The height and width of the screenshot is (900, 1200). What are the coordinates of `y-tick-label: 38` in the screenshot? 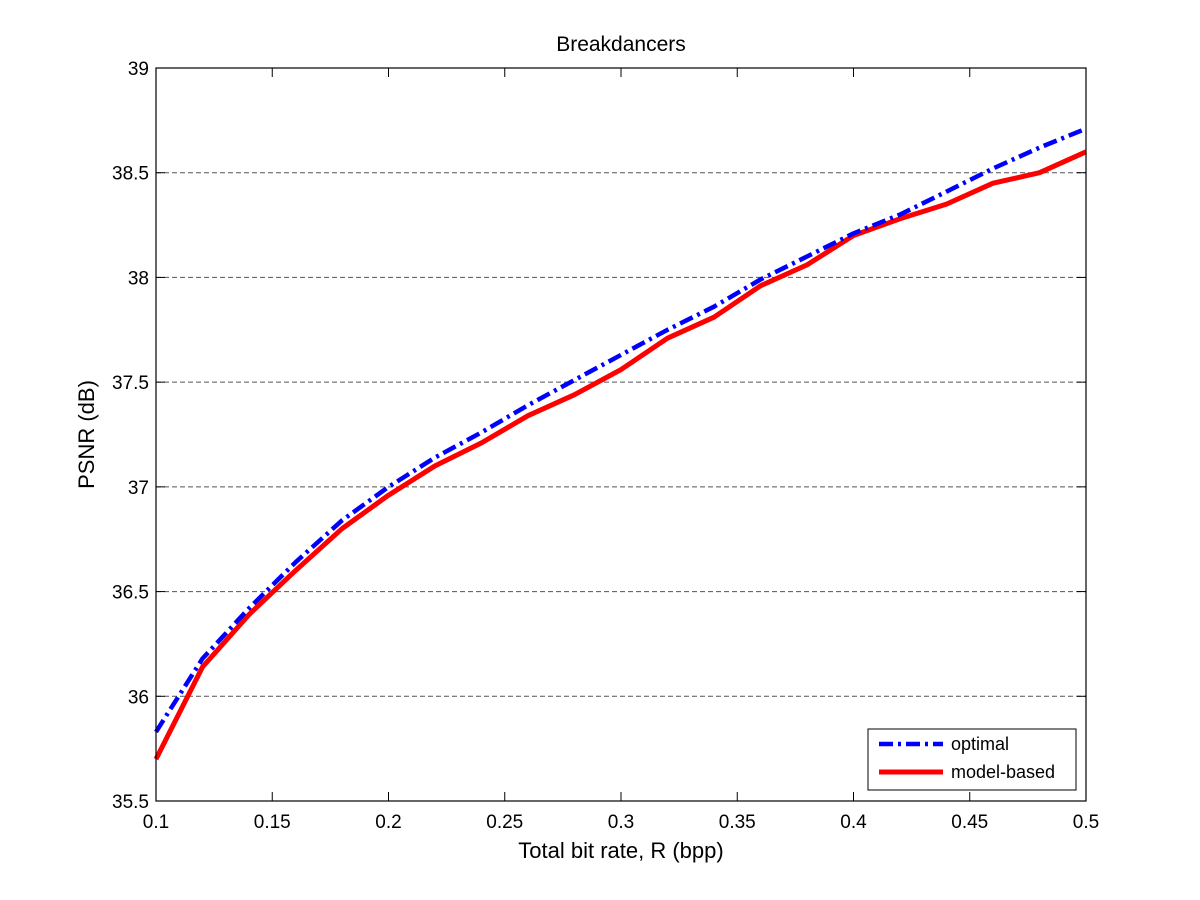 It's located at (138, 278).